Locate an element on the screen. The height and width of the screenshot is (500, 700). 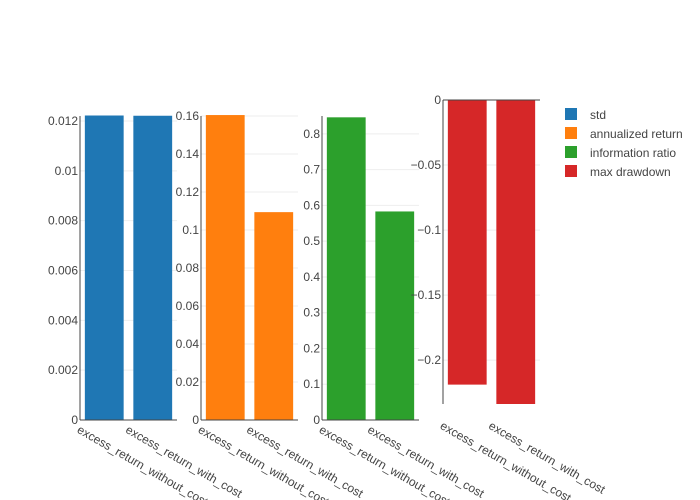
y-tick-label: 0.7 is located at coordinates (311, 170).